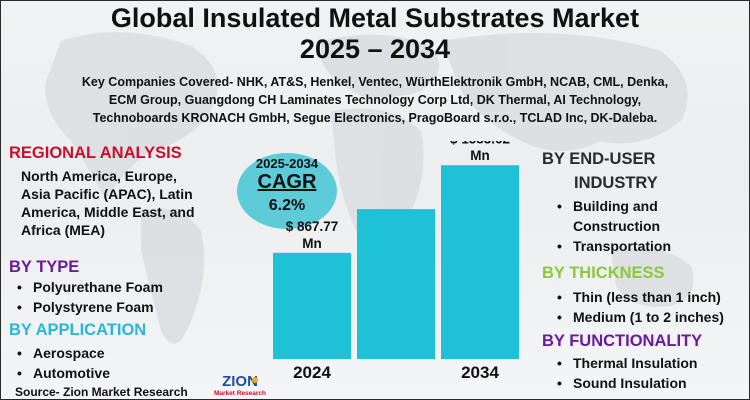  I want to click on by-type-heading: BY TYPE, so click(44, 267).